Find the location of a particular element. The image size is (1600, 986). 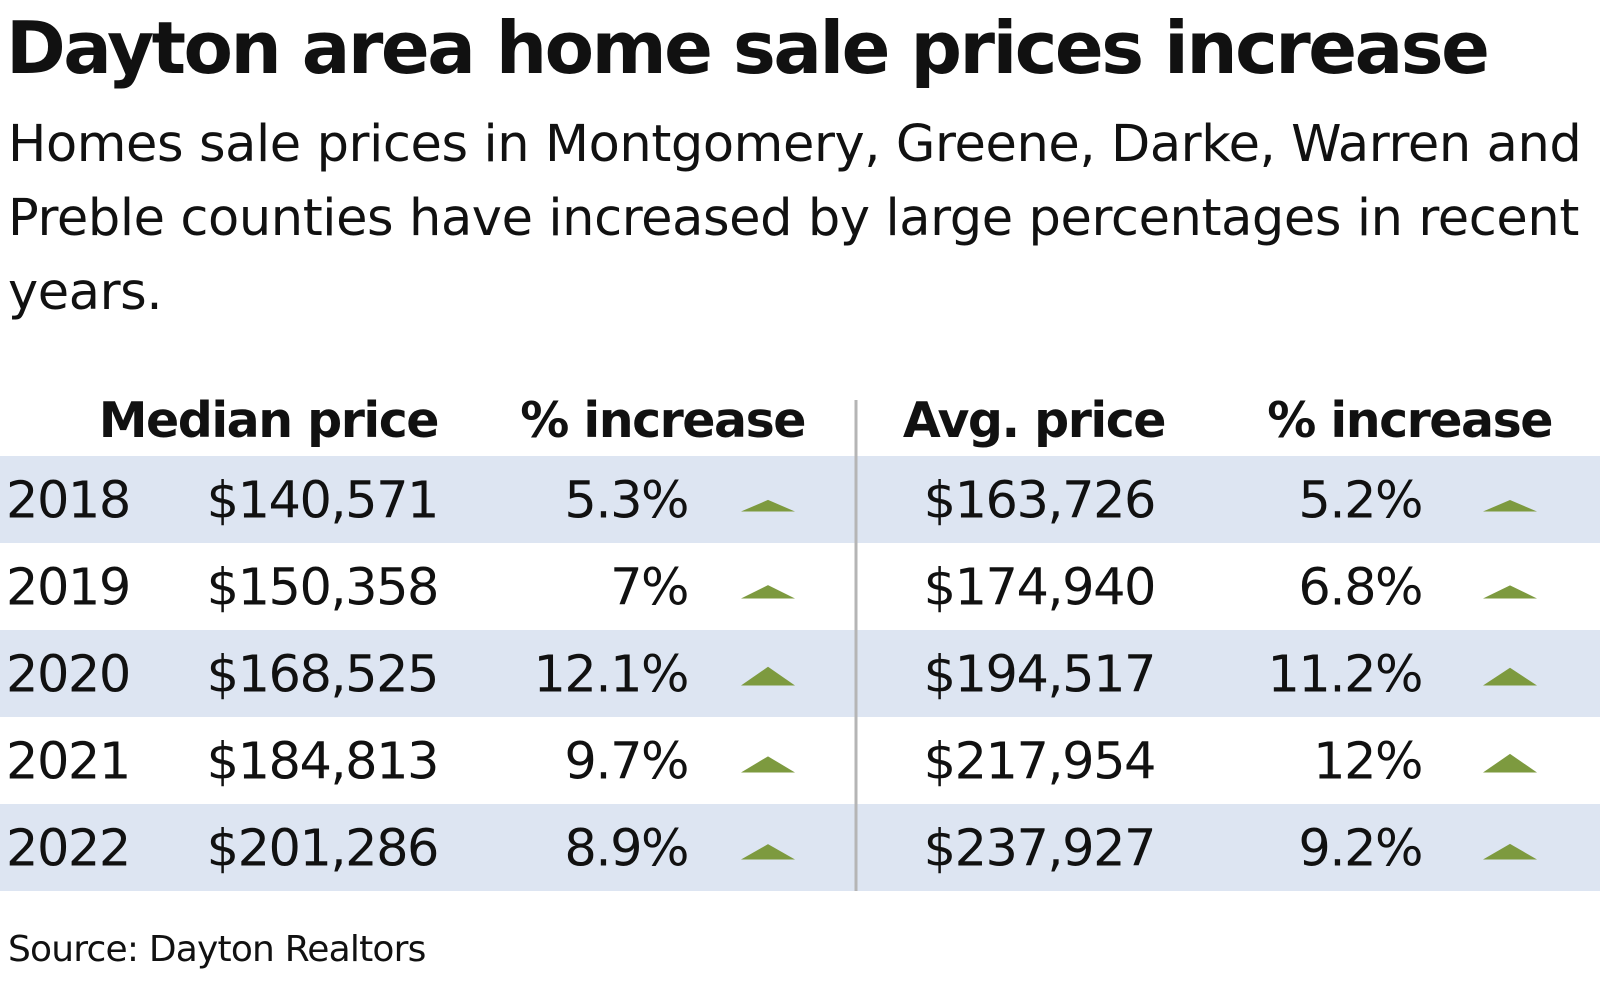

median-price-cell: $201,286 is located at coordinates (322, 849).